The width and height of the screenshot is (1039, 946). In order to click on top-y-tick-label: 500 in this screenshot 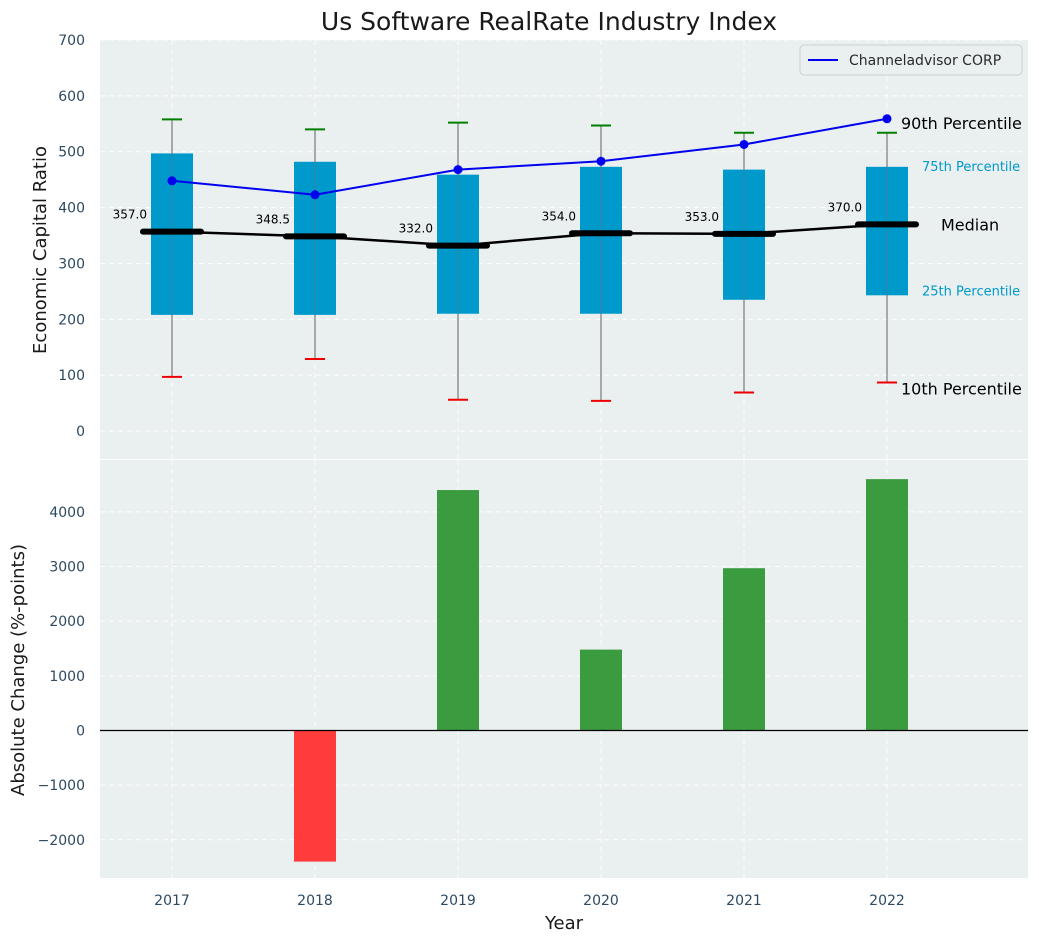, I will do `click(71, 153)`.